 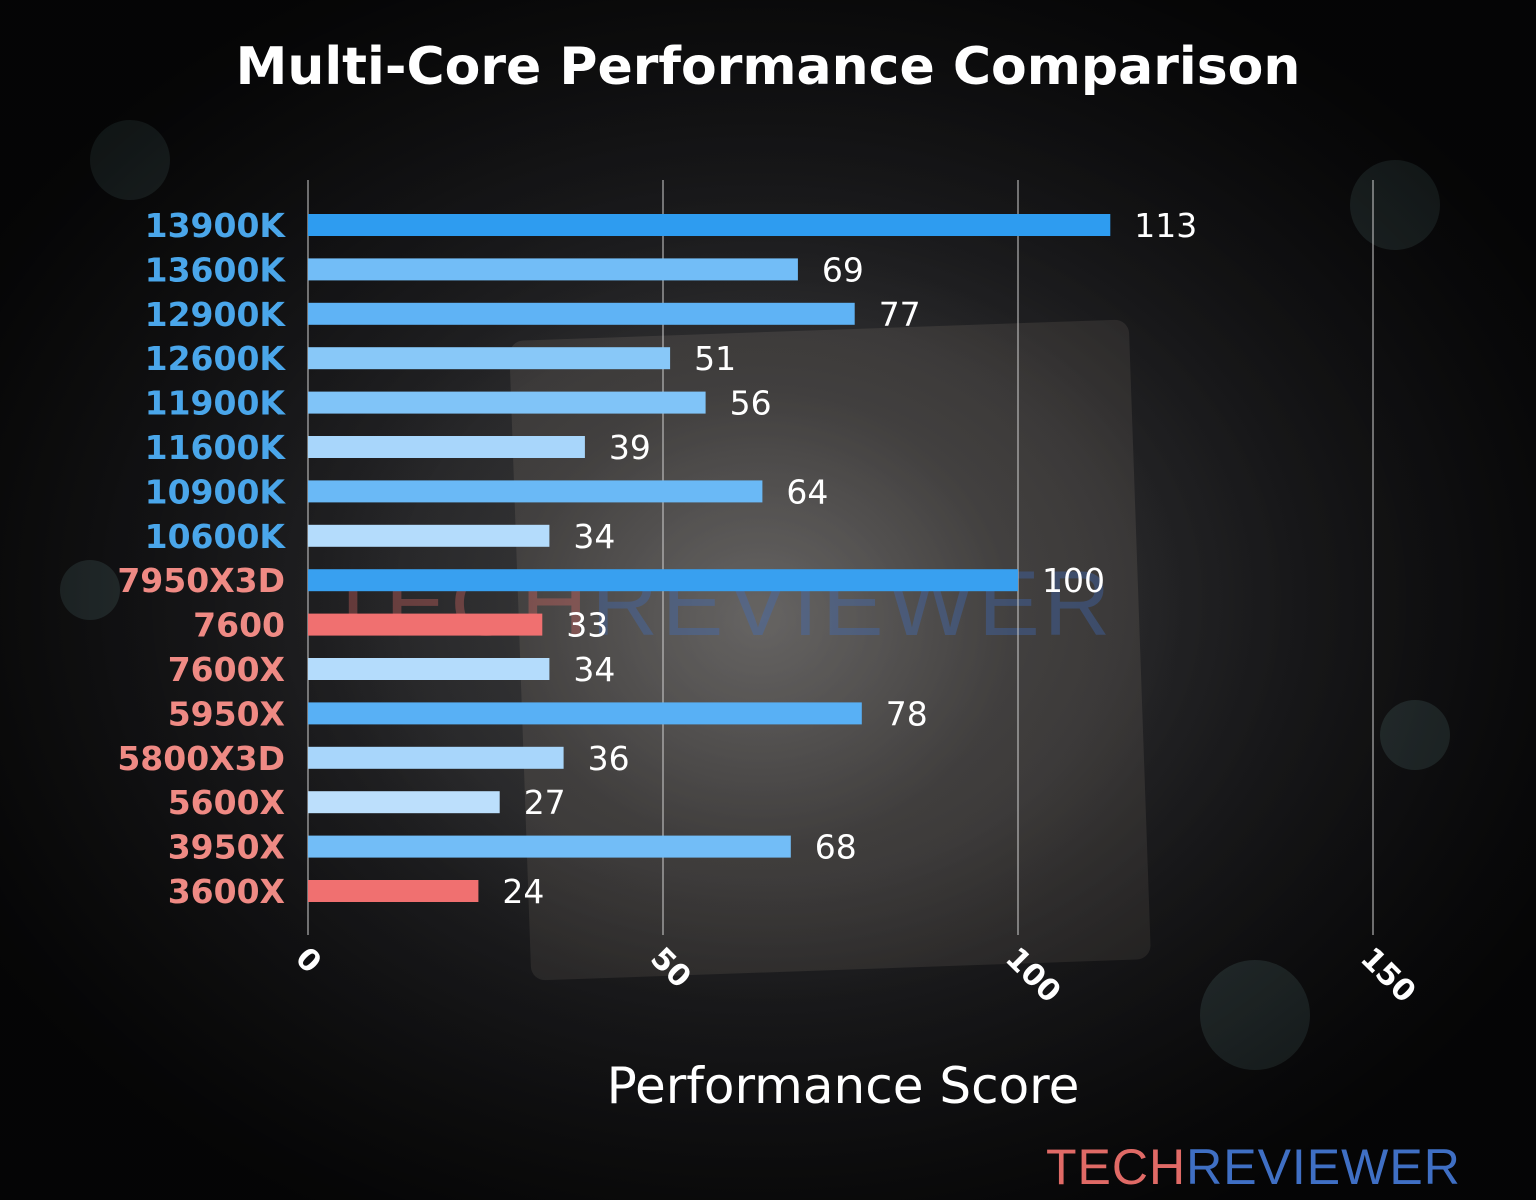 What do you see at coordinates (535, 491) in the screenshot?
I see `bar-10900K` at bounding box center [535, 491].